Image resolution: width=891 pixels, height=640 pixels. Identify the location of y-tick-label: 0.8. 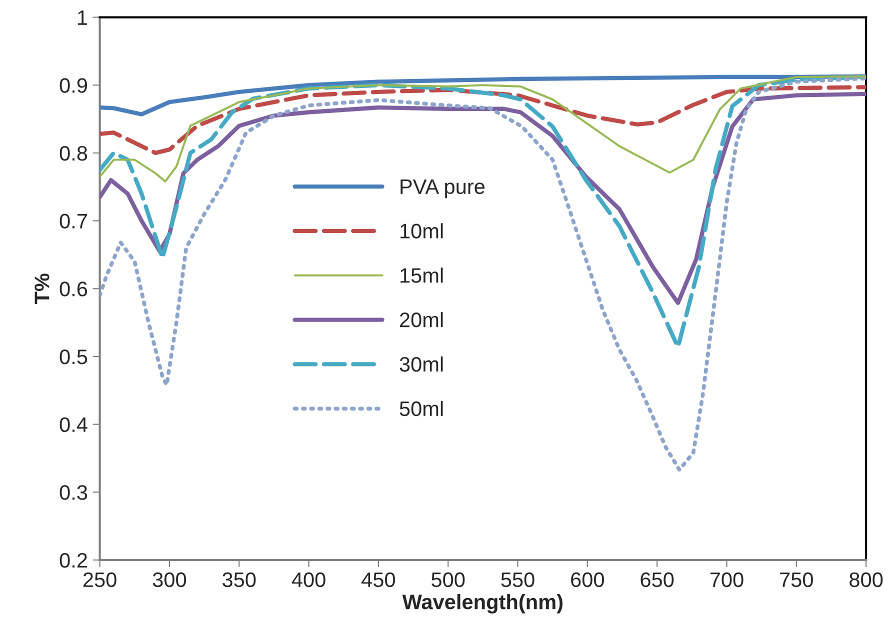
(74, 153).